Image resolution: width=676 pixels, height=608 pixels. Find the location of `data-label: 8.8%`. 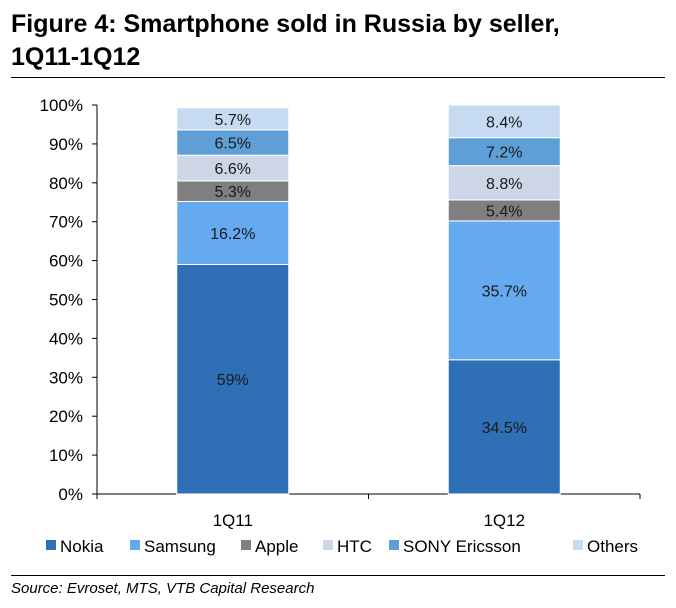

data-label: 8.8% is located at coordinates (504, 184).